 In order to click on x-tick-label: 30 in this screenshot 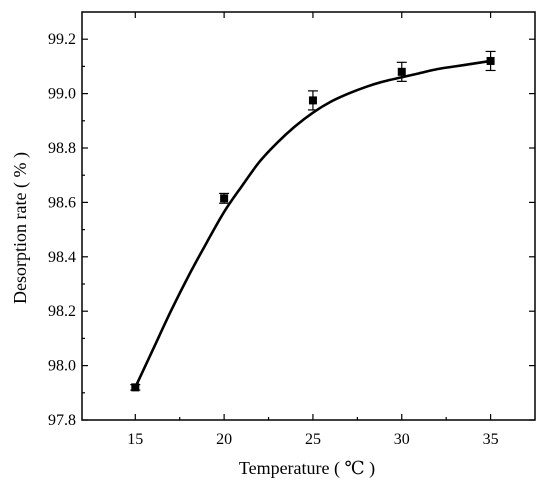, I will do `click(402, 439)`.